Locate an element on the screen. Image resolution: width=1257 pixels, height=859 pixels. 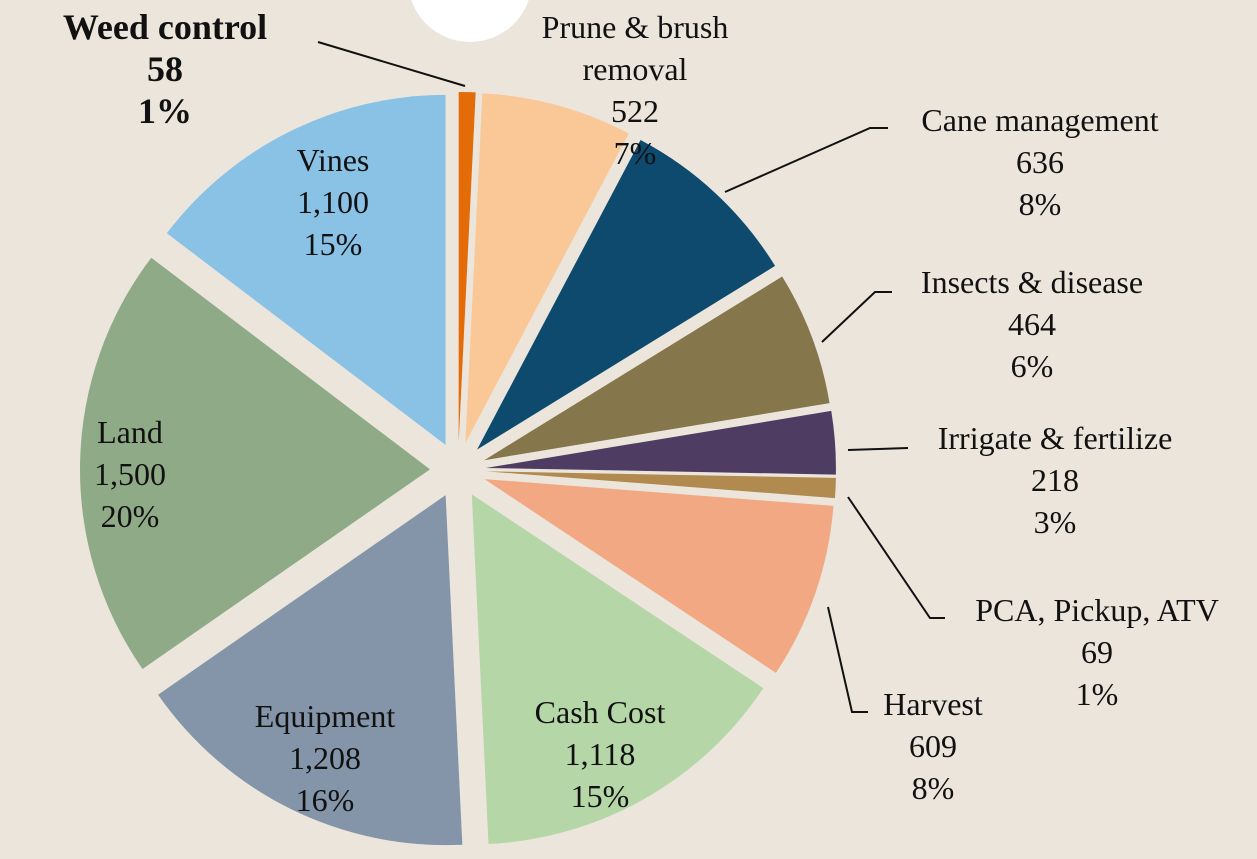
value-label: 522 is located at coordinates (635, 111).